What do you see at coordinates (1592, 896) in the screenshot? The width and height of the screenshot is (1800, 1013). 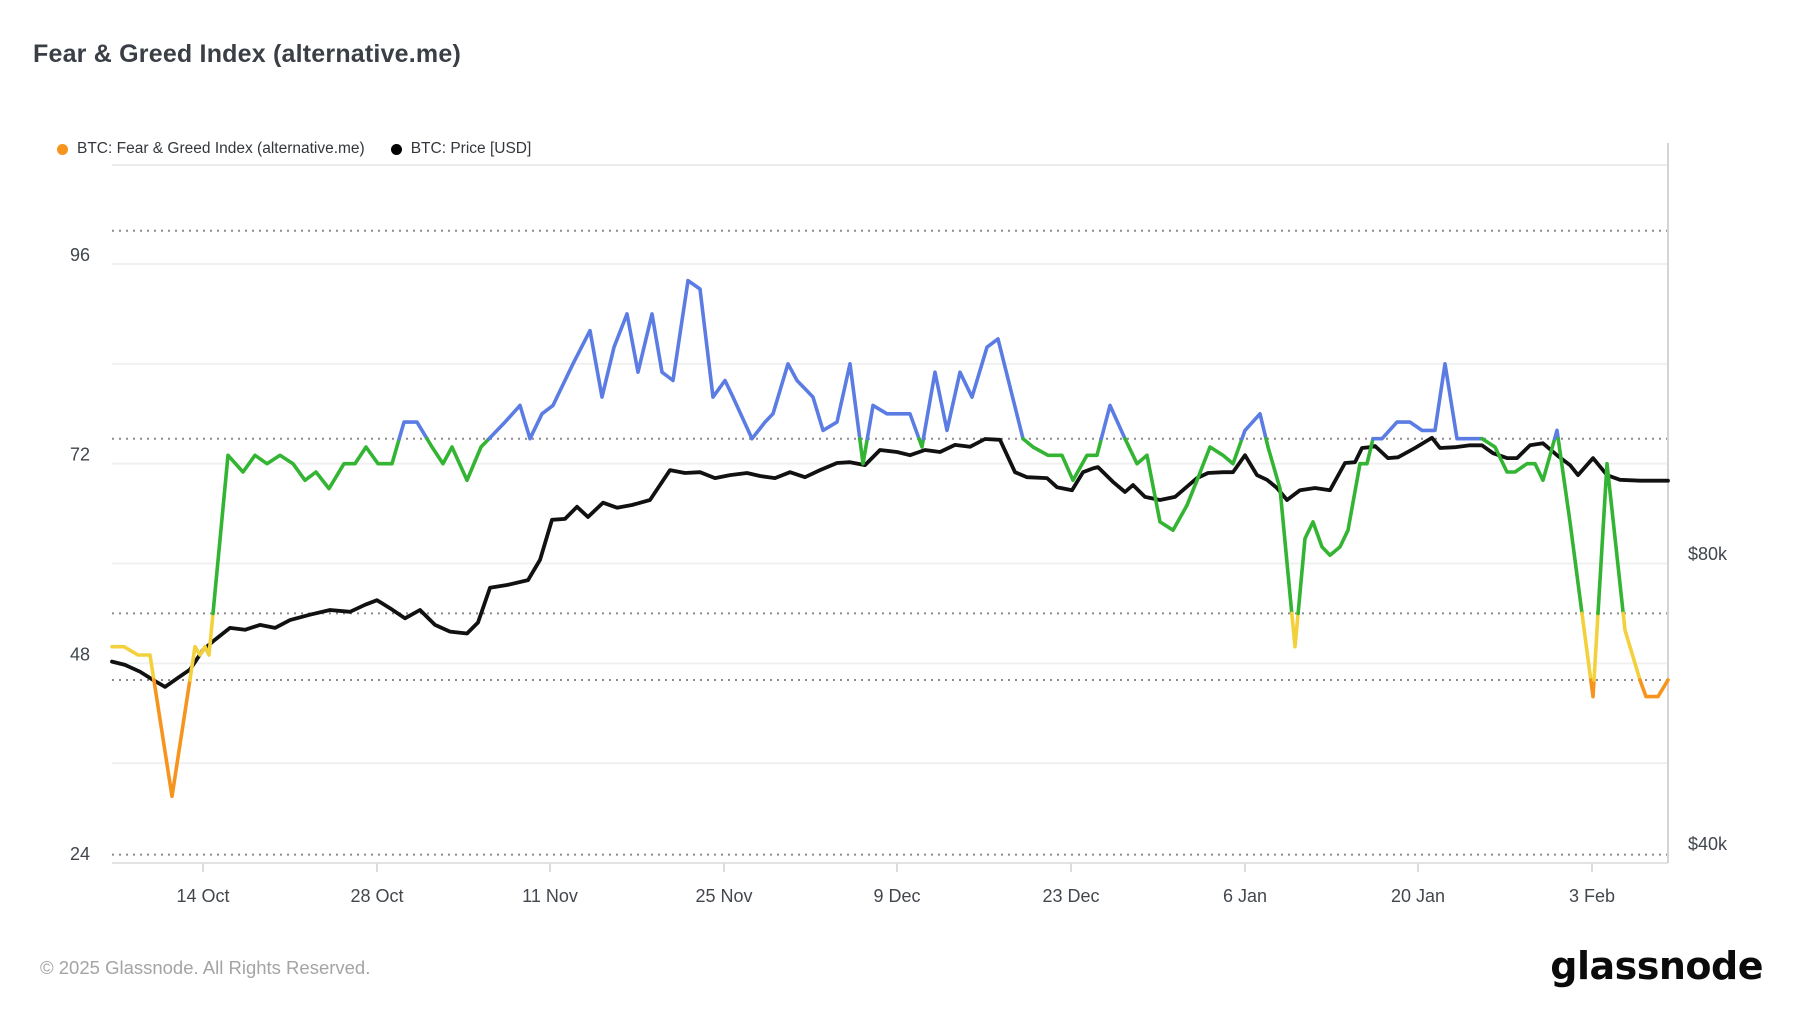 I see `x-axis-label: 3 Feb` at bounding box center [1592, 896].